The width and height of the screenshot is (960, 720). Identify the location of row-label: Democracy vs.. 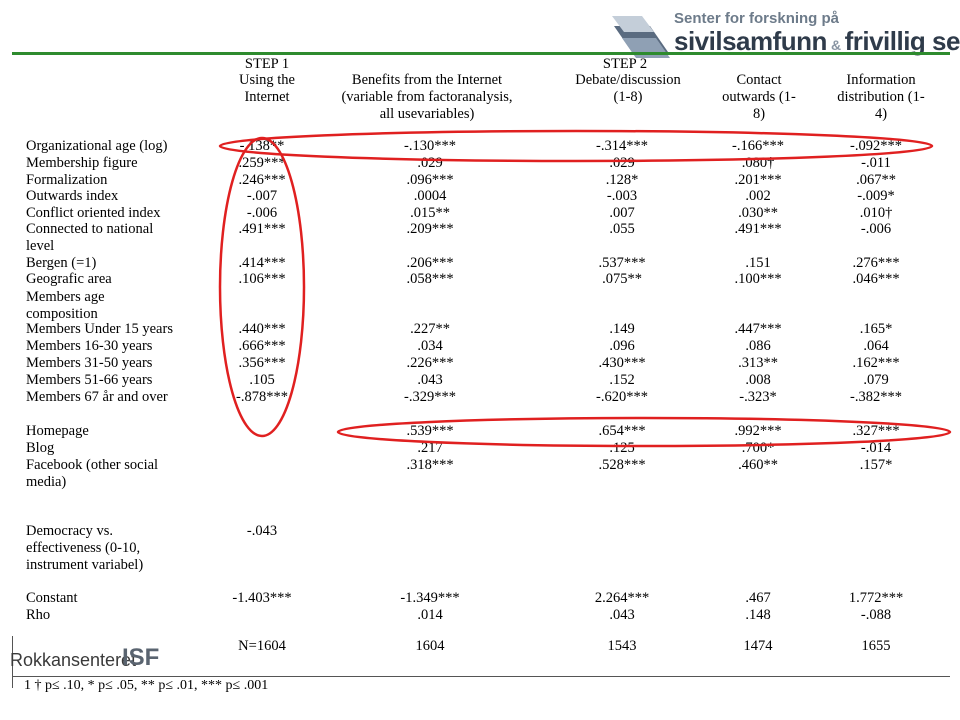
(69, 531).